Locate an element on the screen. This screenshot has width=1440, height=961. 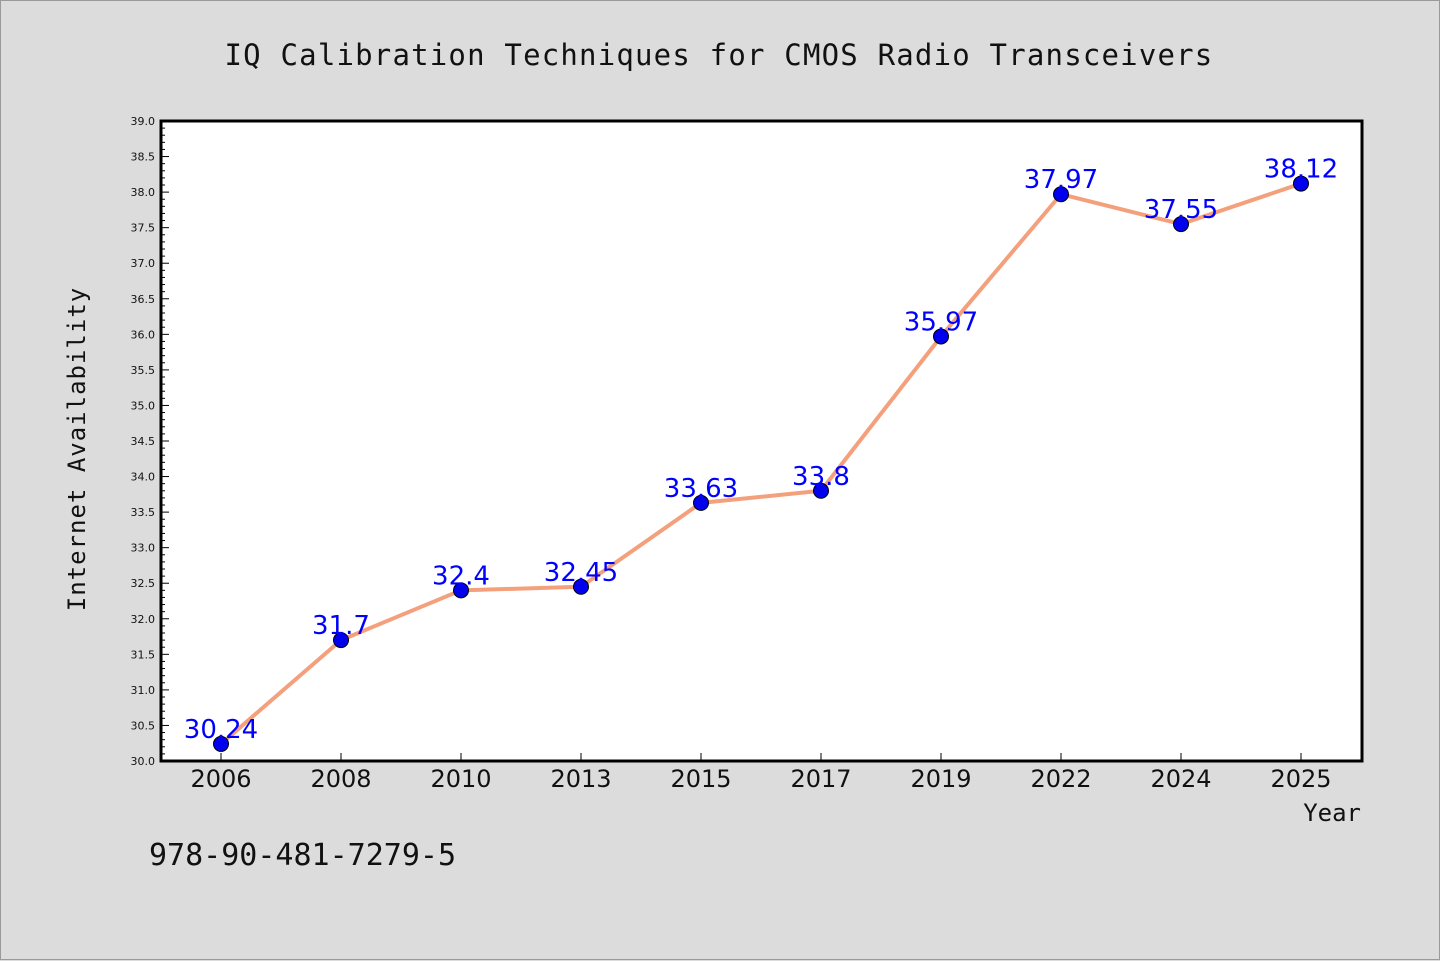
y-tick-label: 38.0 is located at coordinates (143, 192).